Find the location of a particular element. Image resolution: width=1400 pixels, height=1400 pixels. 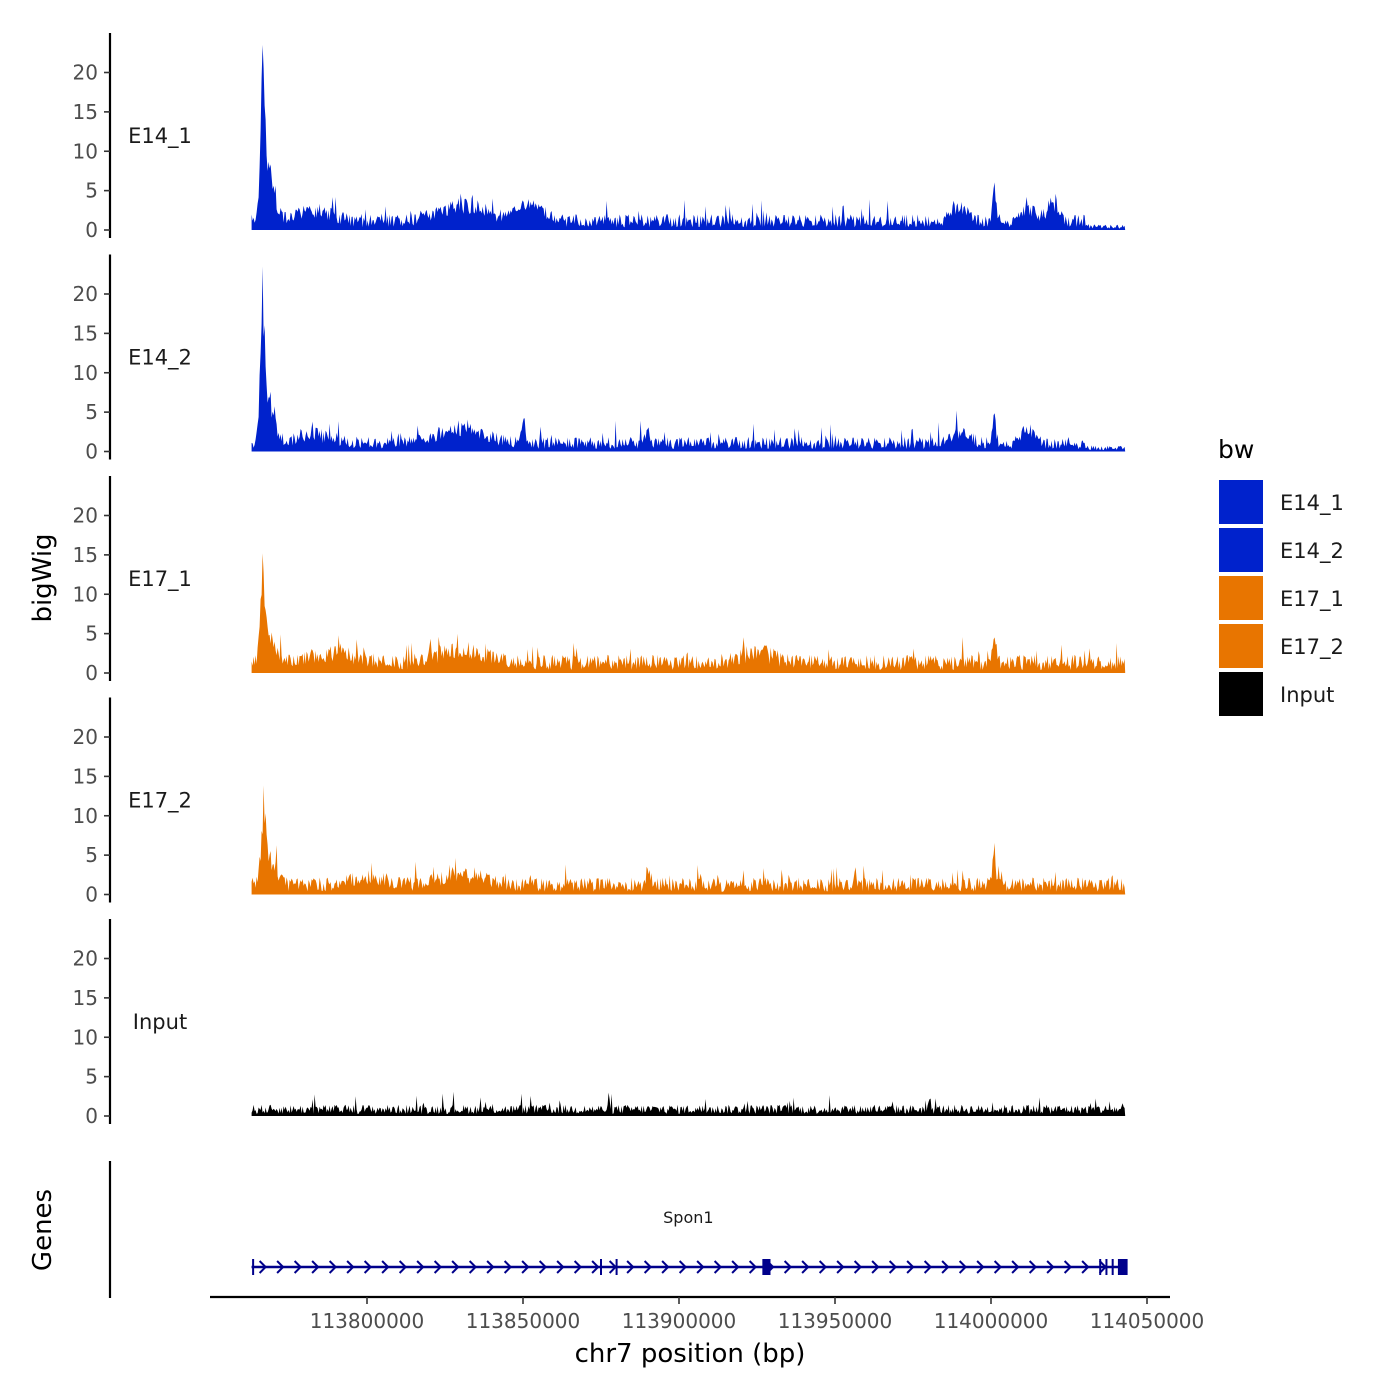

legend-label: Input is located at coordinates (1307, 695).